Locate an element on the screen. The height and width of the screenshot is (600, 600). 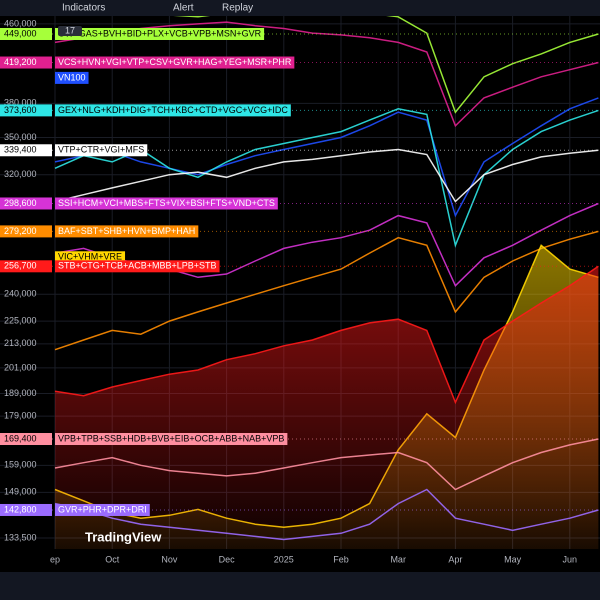
price-label: 279,200 is located at coordinates (20, 231).